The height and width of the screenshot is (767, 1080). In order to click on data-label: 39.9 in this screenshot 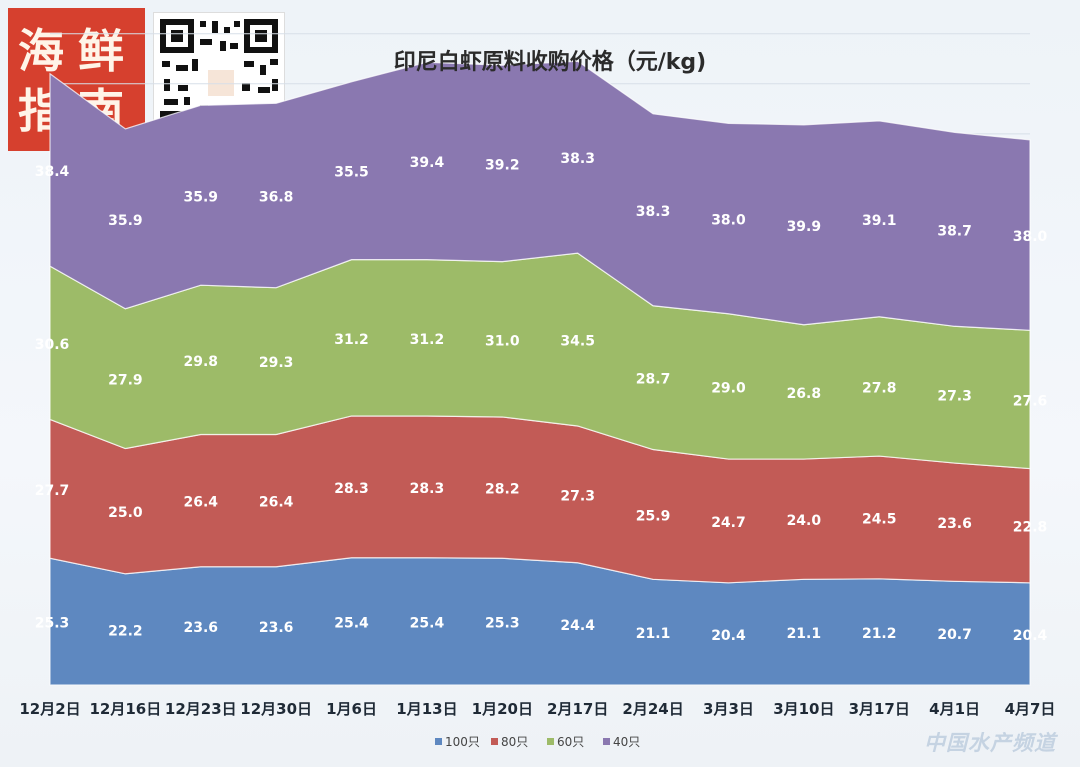, I will do `click(804, 227)`.